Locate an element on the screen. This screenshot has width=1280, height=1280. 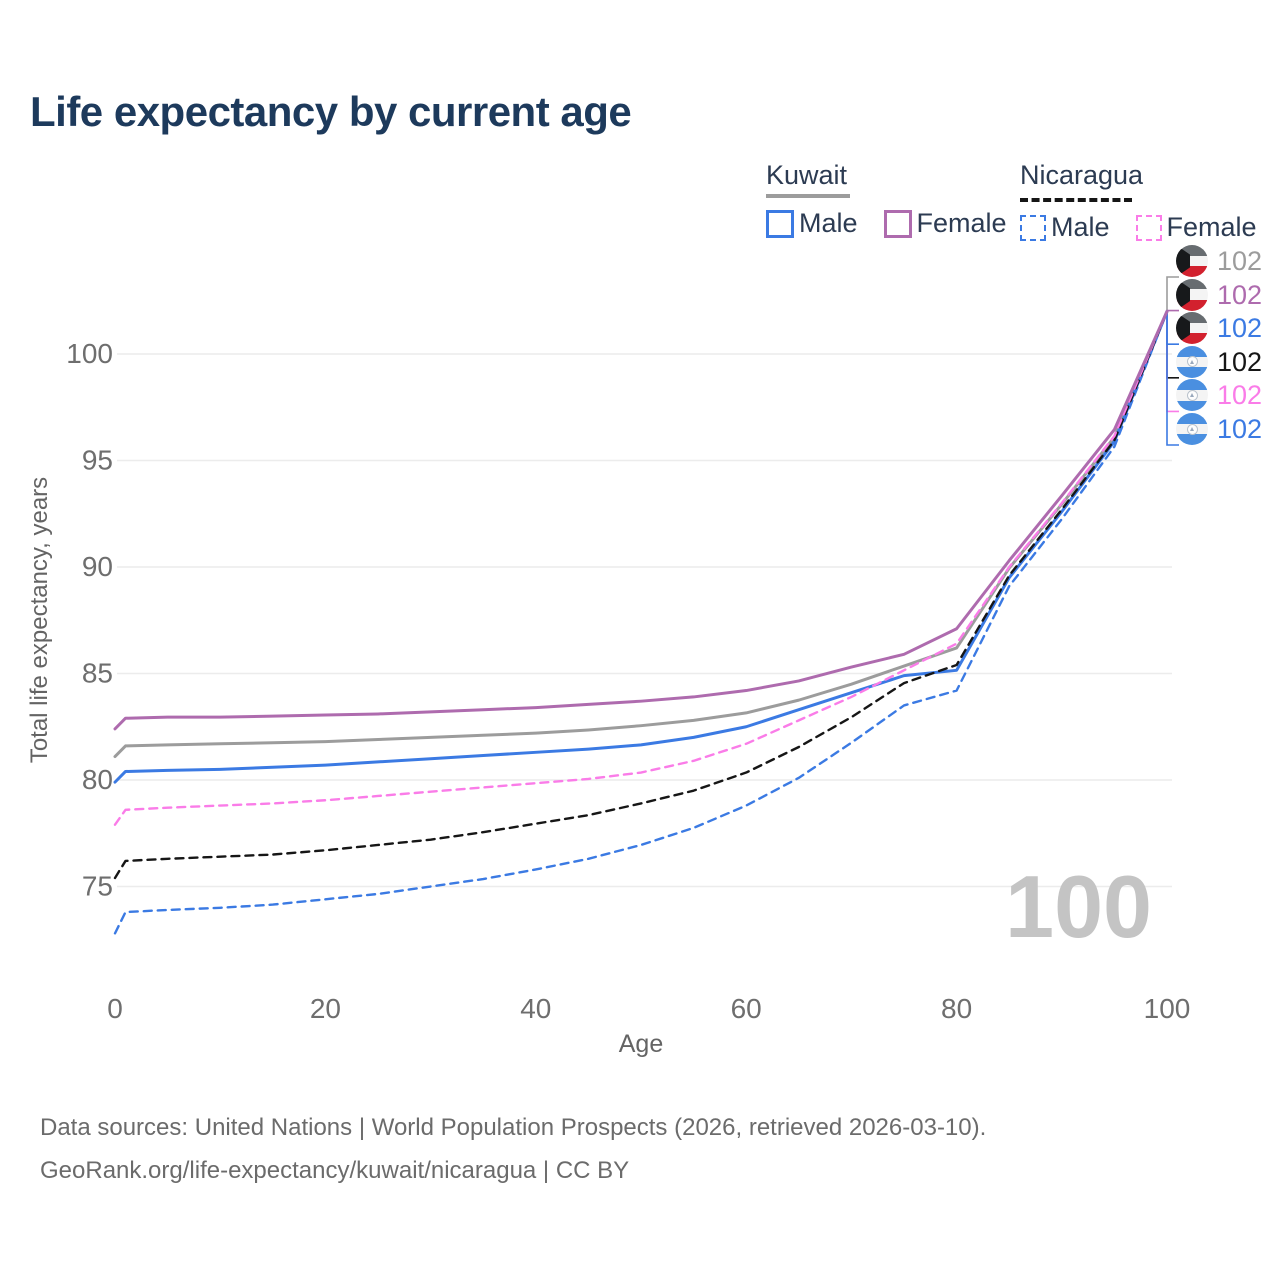
legend-item-nicaragua-male: Male is located at coordinates (1065, 227).